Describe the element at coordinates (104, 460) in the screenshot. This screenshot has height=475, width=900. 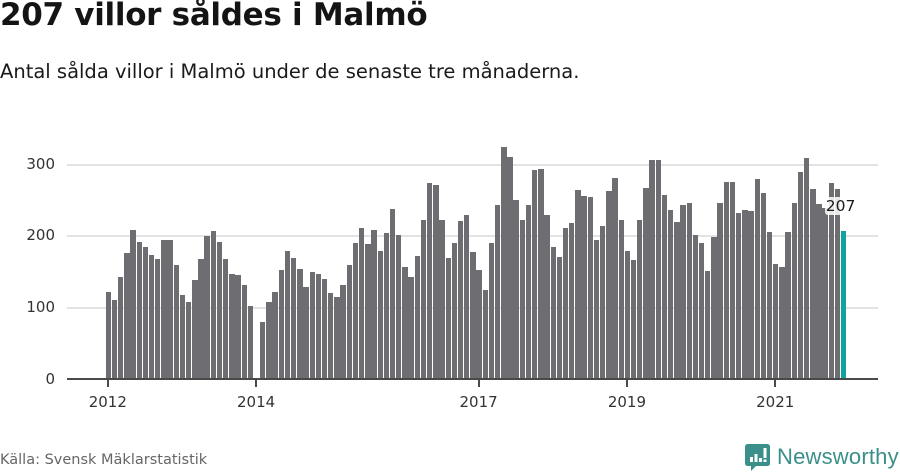
I see `source-text: Källa: Svensk Mäklarstatistik` at that location.